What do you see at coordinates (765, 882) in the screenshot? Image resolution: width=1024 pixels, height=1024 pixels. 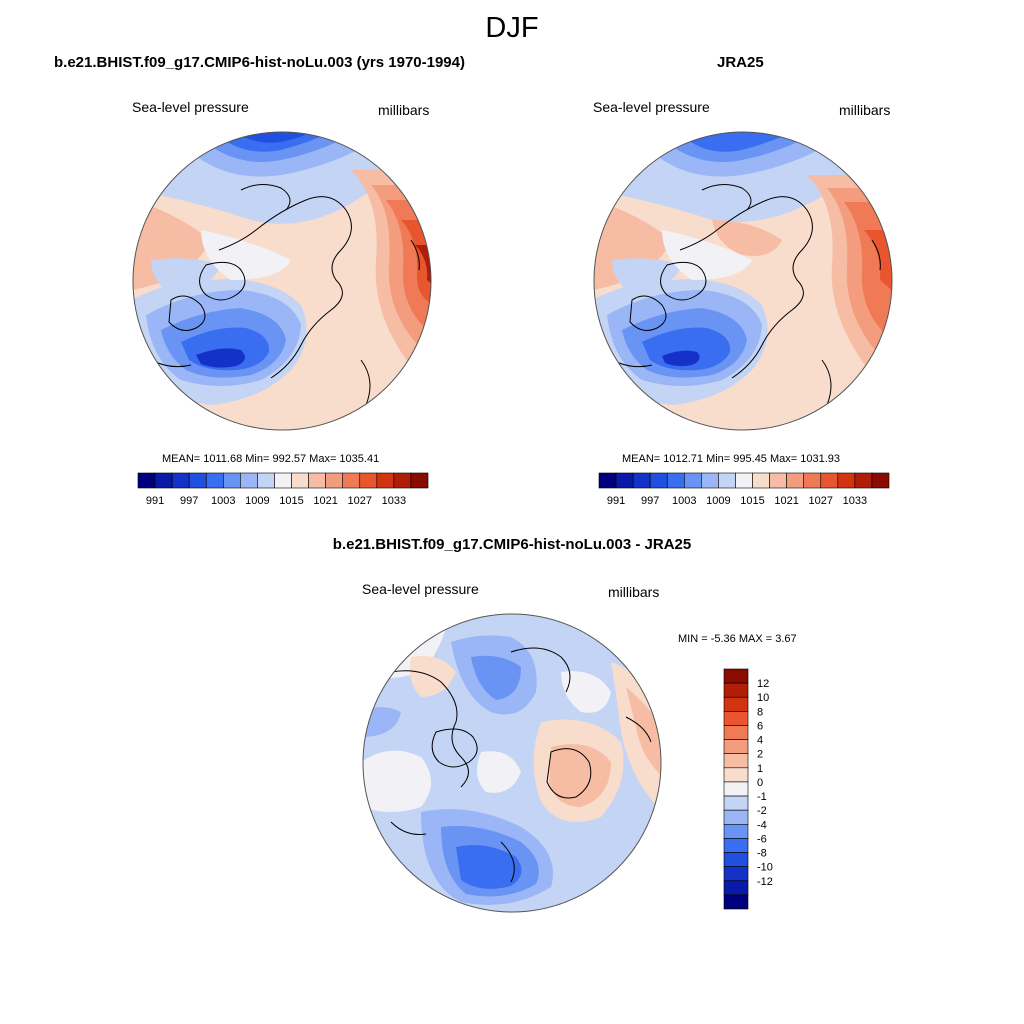 I see `diff-colorbar-tick-label: -12` at bounding box center [765, 882].